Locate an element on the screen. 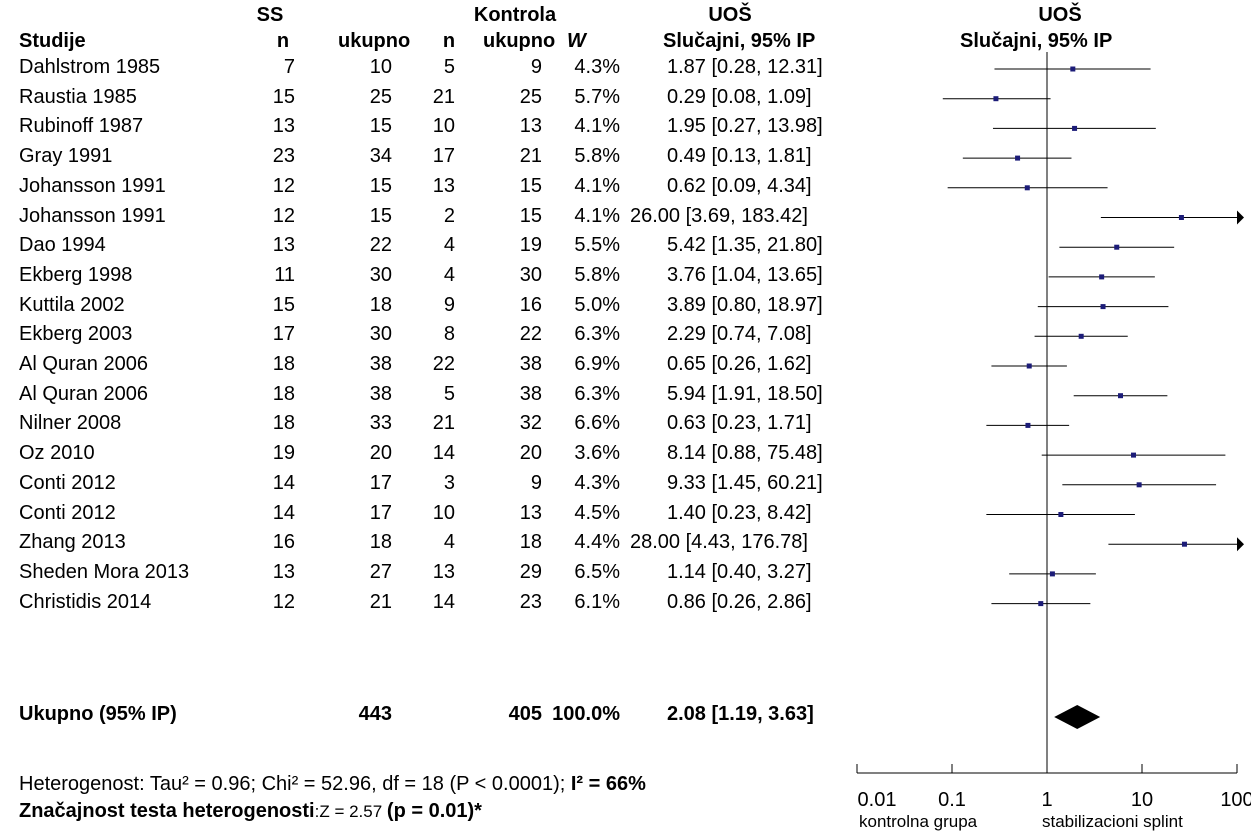 The height and width of the screenshot is (834, 1251). group2-events: 14 is located at coordinates (443, 453).